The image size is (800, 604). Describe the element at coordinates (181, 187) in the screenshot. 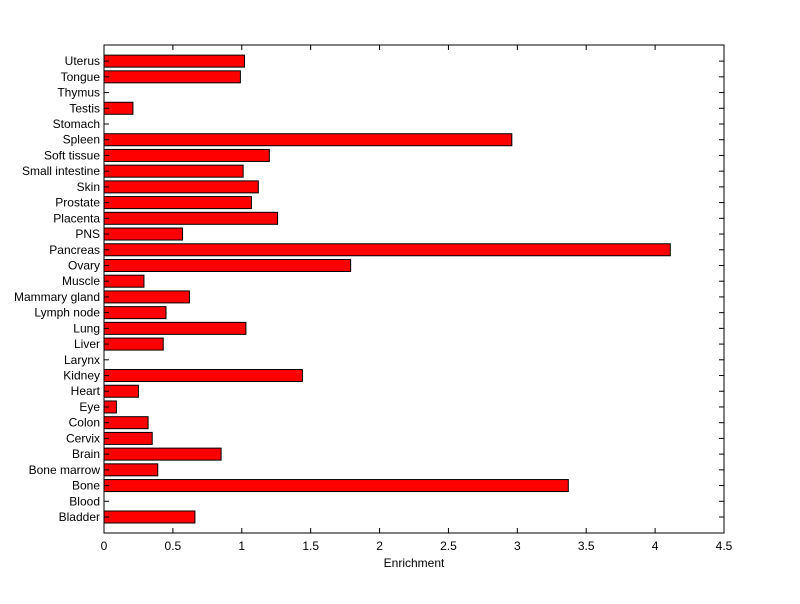

I see `bar-skin` at that location.